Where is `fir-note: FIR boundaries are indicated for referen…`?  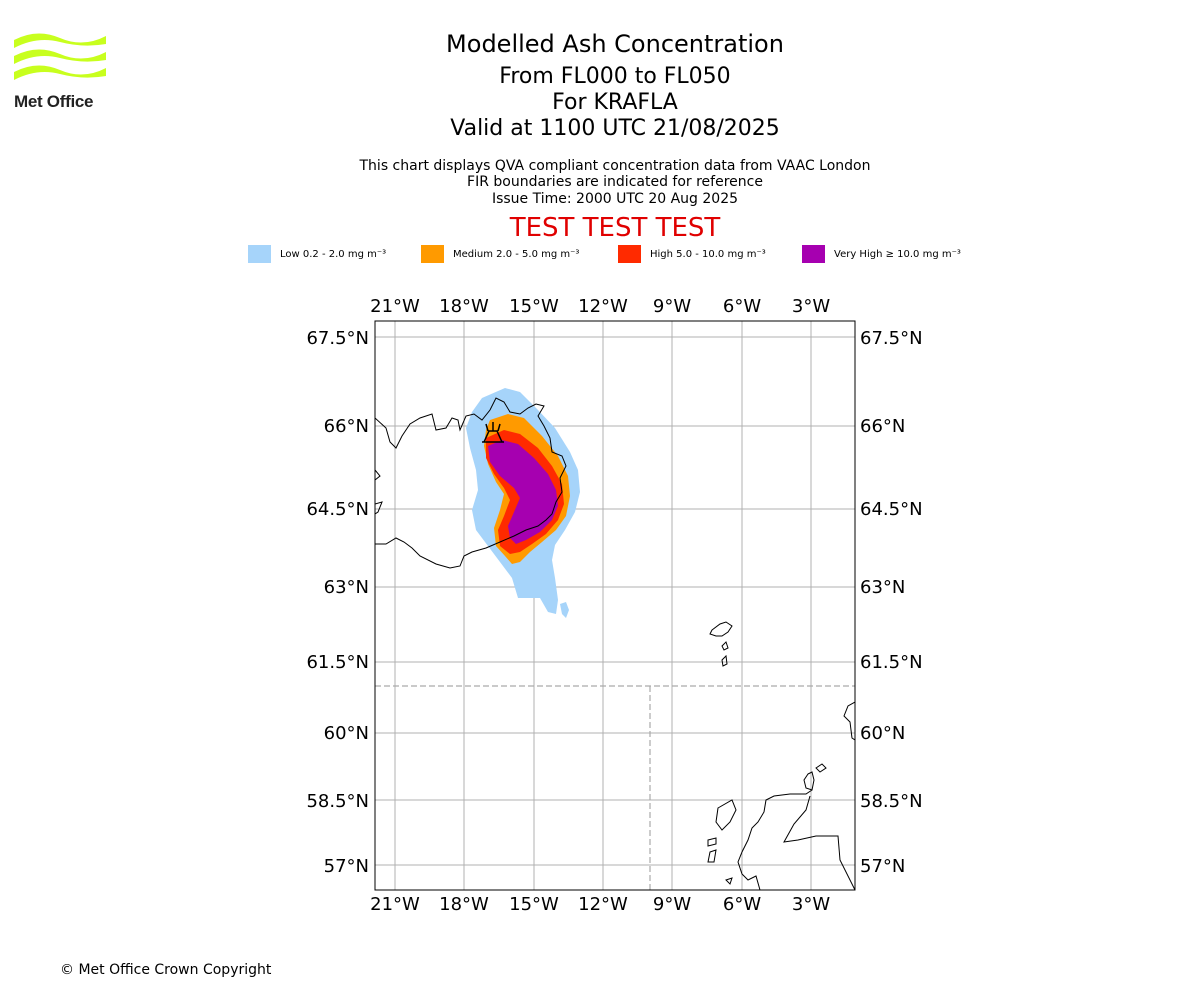 fir-note: FIR boundaries are indicated for referen… is located at coordinates (615, 182).